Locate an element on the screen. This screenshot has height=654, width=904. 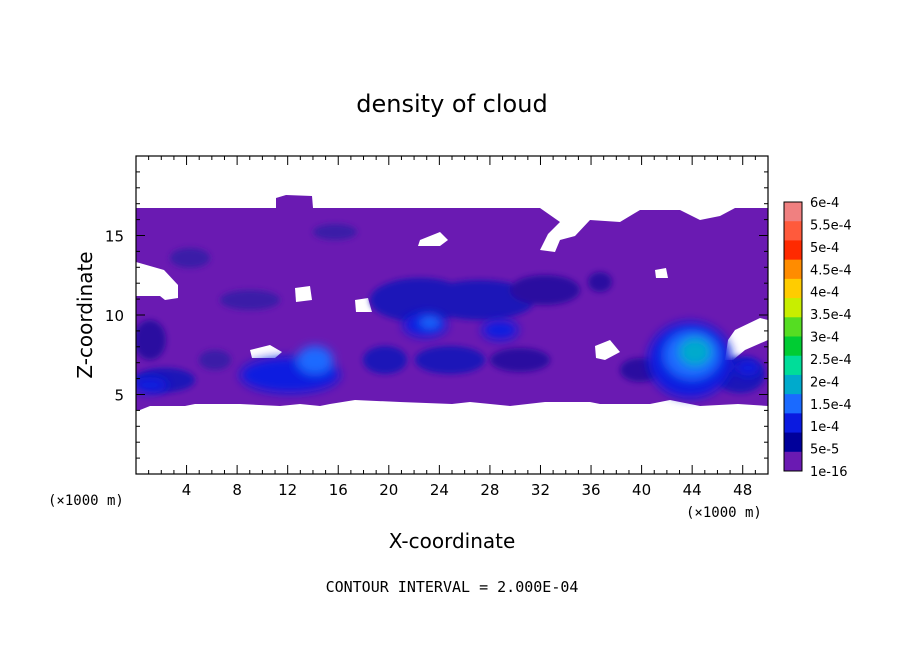
colorbar-label: 2.5e-4 is located at coordinates (831, 360).